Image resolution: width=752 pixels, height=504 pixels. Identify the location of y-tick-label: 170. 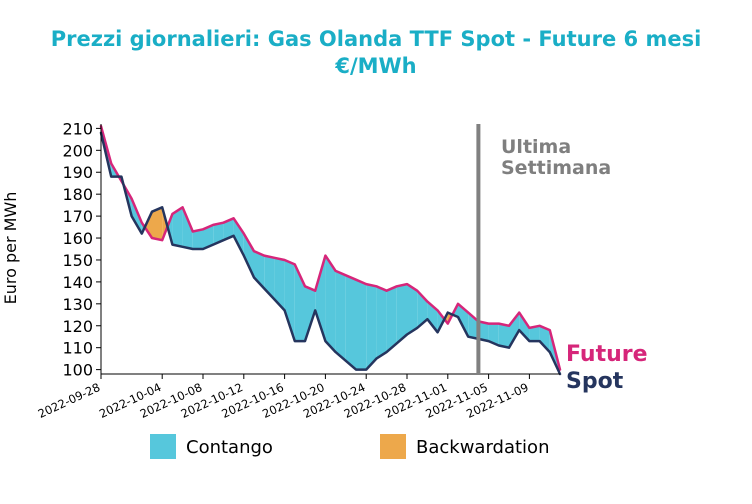
(77, 216).